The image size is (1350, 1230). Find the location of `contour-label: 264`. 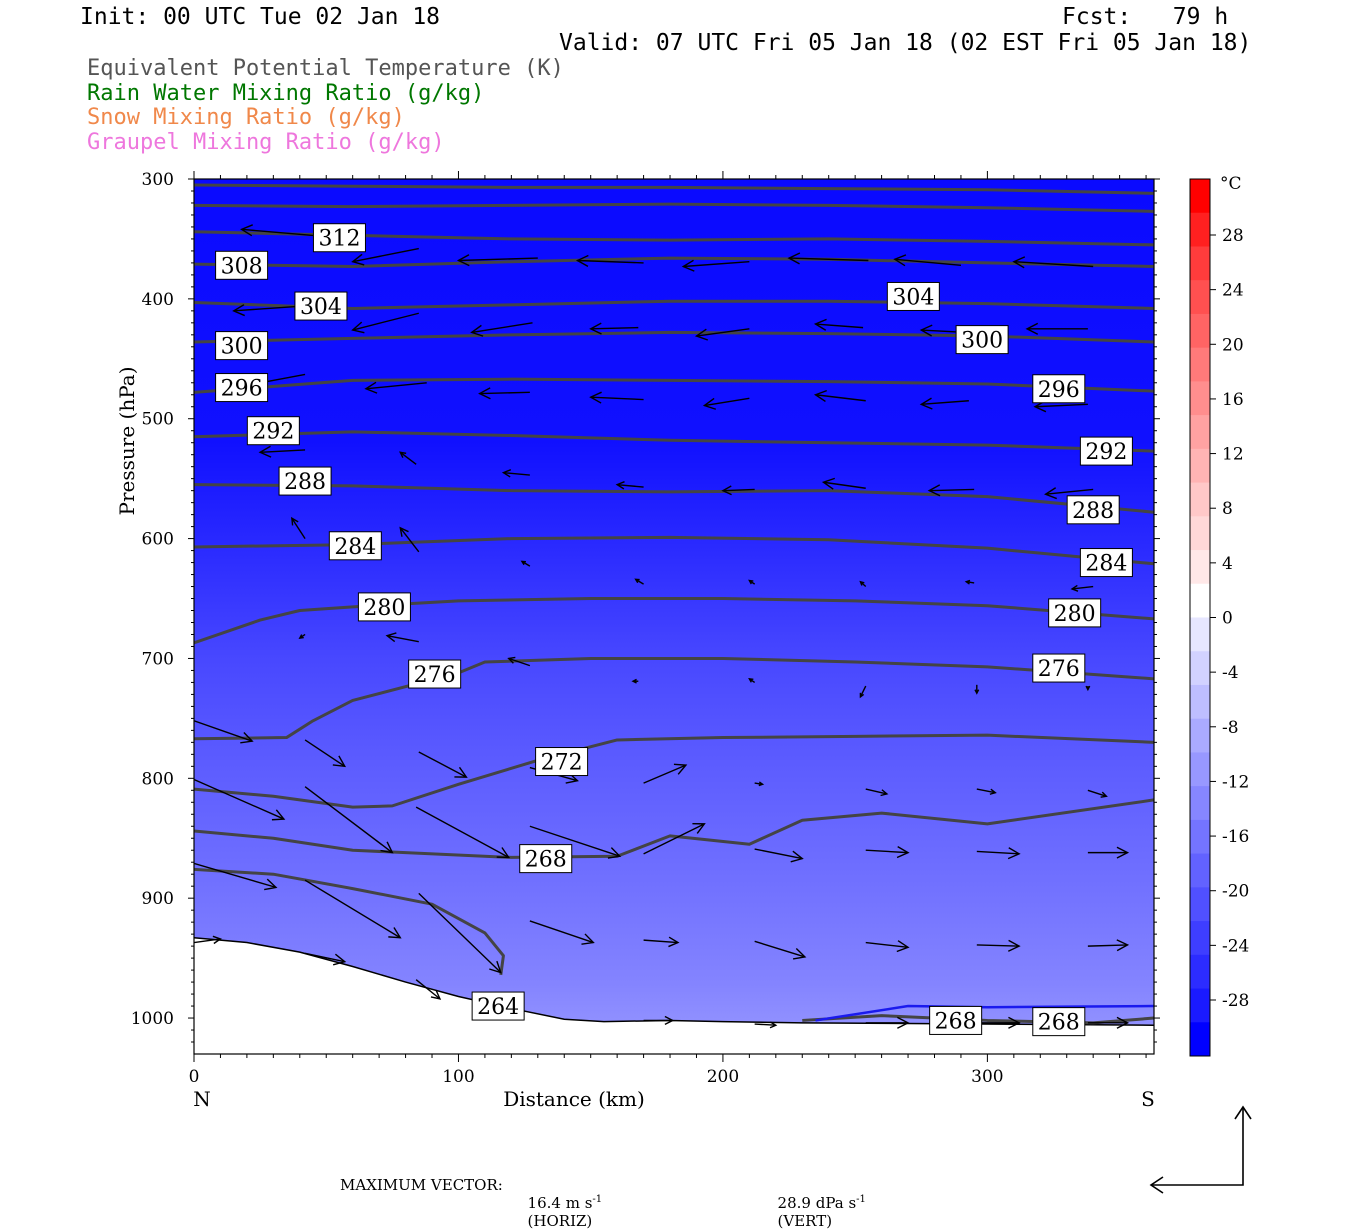

contour-label: 264 is located at coordinates (498, 1006).